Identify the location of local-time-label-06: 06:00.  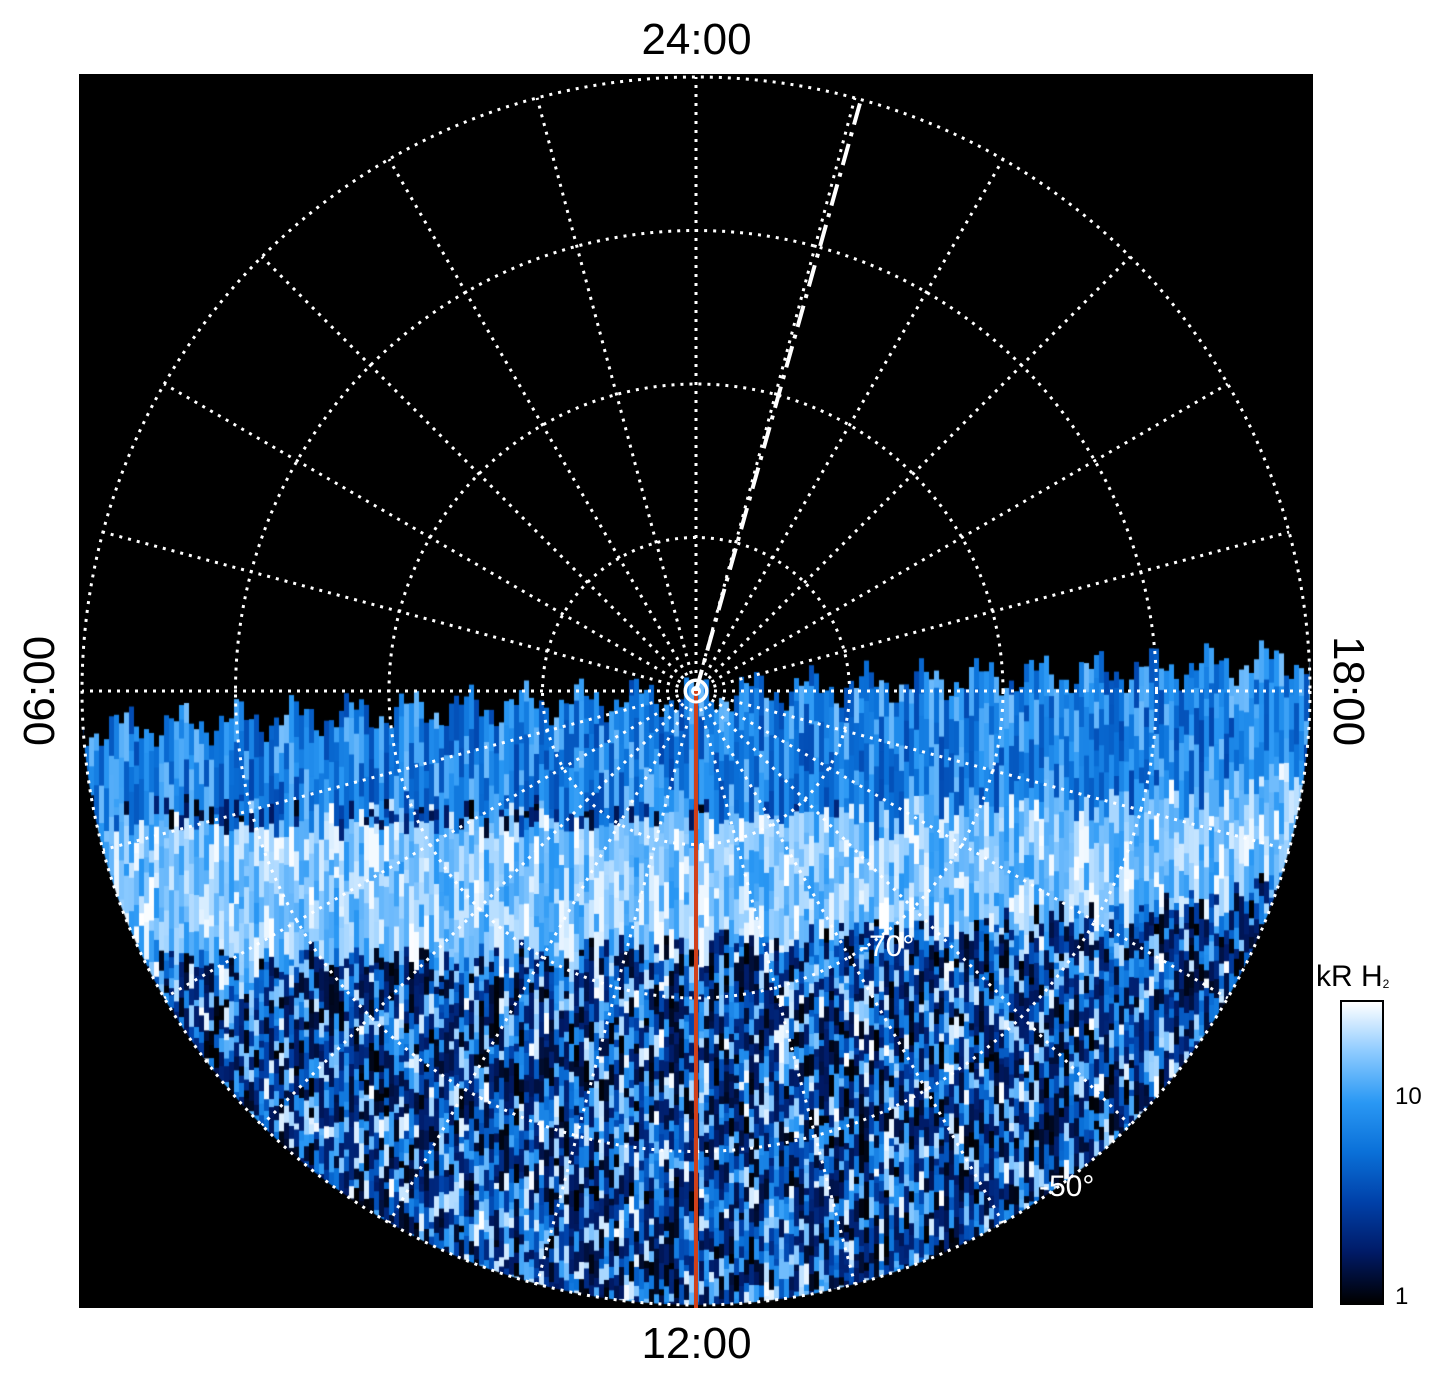
(39, 691).